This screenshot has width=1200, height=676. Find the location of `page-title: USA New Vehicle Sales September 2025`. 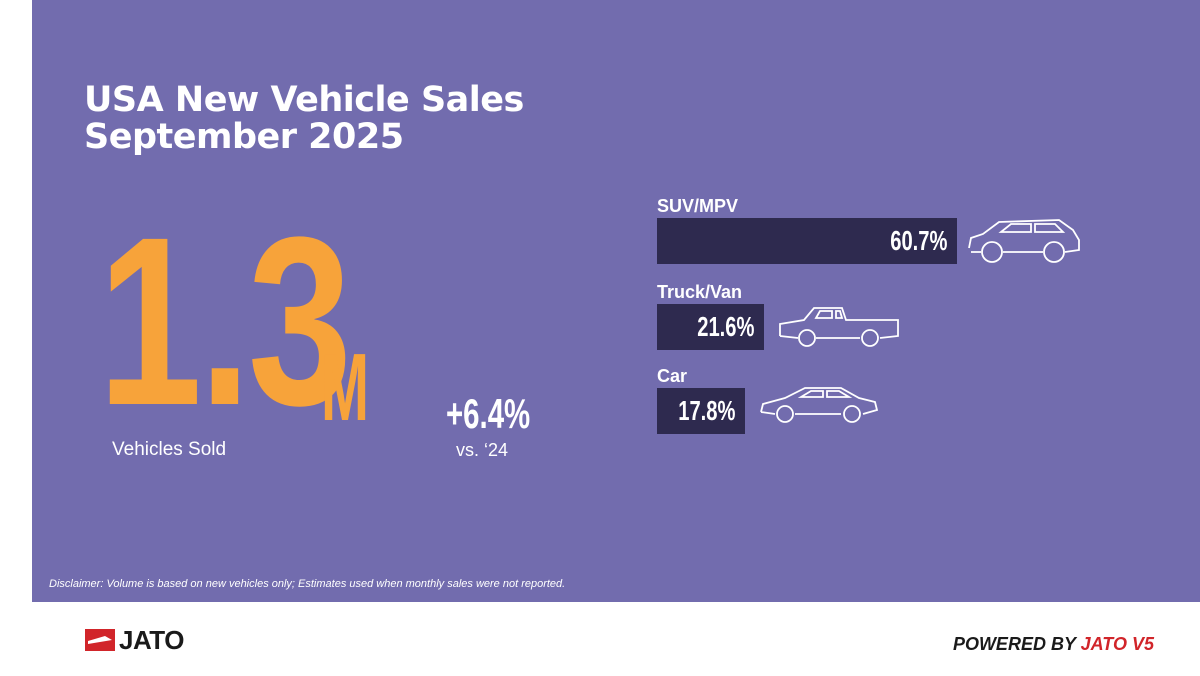

page-title: USA New Vehicle Sales September 2025 is located at coordinates (304, 119).